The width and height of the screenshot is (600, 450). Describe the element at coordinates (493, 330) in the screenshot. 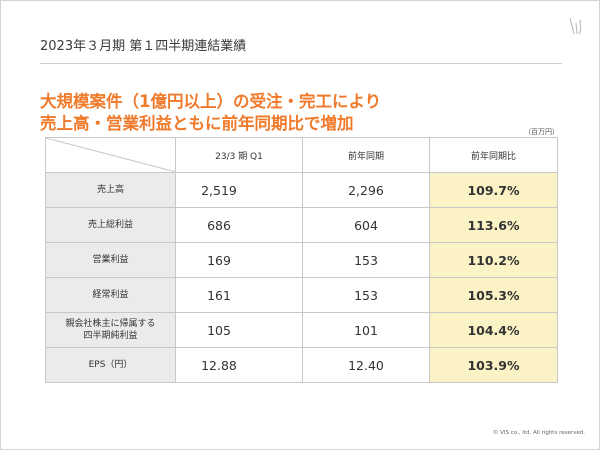

I see `ratio-value: 104.4%` at that location.